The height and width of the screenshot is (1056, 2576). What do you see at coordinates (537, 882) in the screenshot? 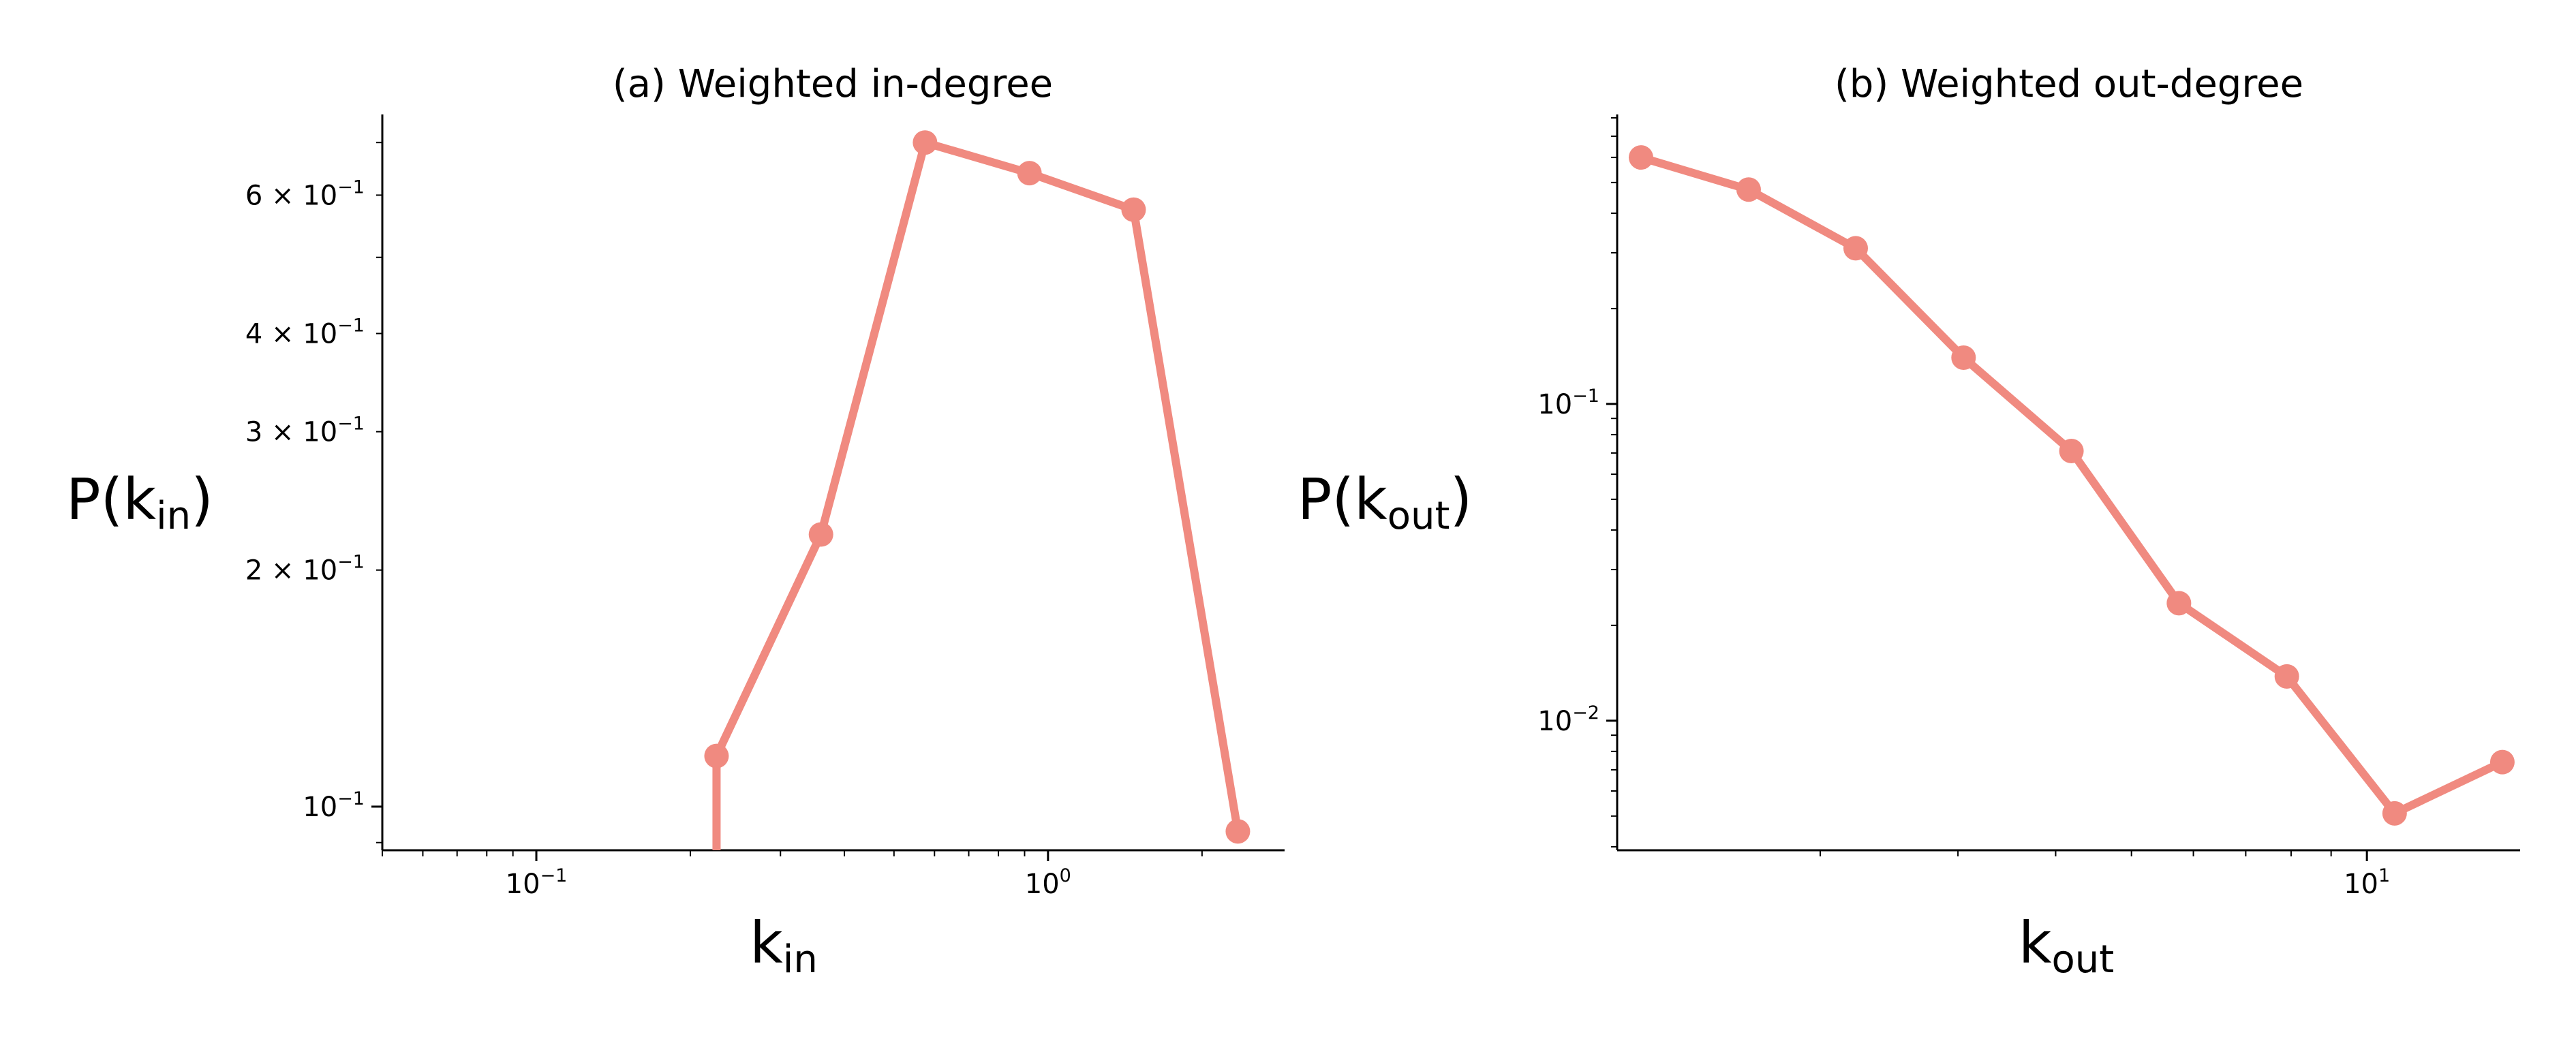
I see `x-tick-label: 10⁻¹` at bounding box center [537, 882].